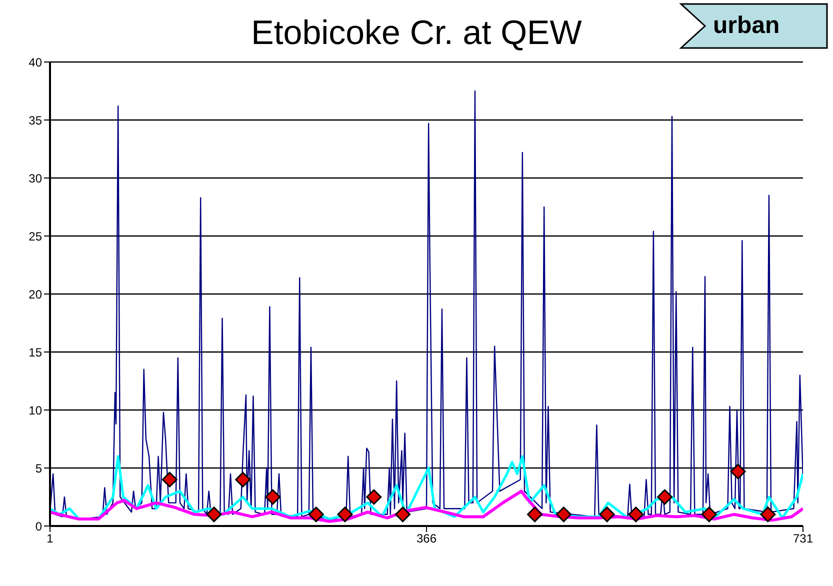 The height and width of the screenshot is (586, 833). What do you see at coordinates (35, 410) in the screenshot?
I see `y-tick-label: 10` at bounding box center [35, 410].